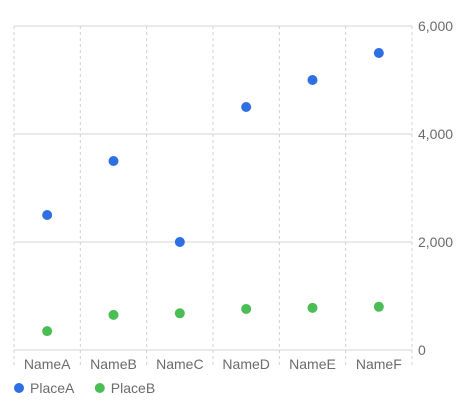 The height and width of the screenshot is (414, 468). Describe the element at coordinates (52, 388) in the screenshot. I see `legend-label-placea: PlaceA` at that location.